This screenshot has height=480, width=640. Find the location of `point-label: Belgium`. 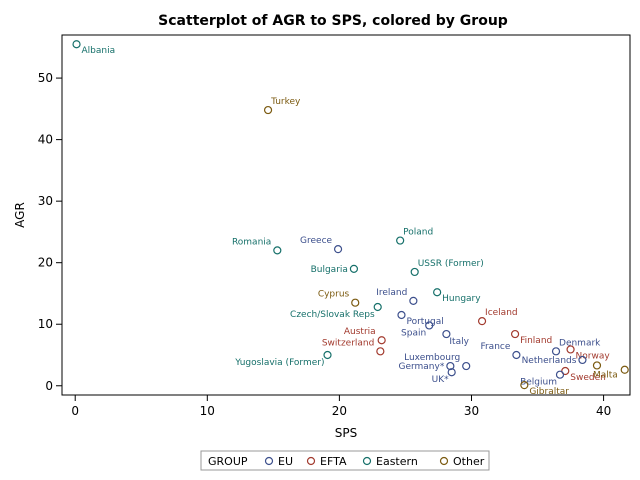

point-label: Belgium is located at coordinates (538, 383).